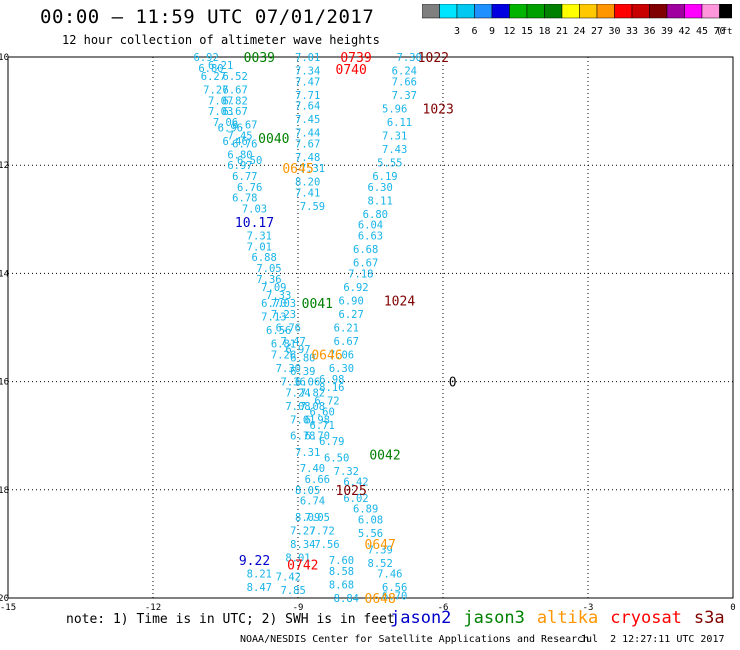  I want to click on swh-value: 7.09, so click(273, 288).